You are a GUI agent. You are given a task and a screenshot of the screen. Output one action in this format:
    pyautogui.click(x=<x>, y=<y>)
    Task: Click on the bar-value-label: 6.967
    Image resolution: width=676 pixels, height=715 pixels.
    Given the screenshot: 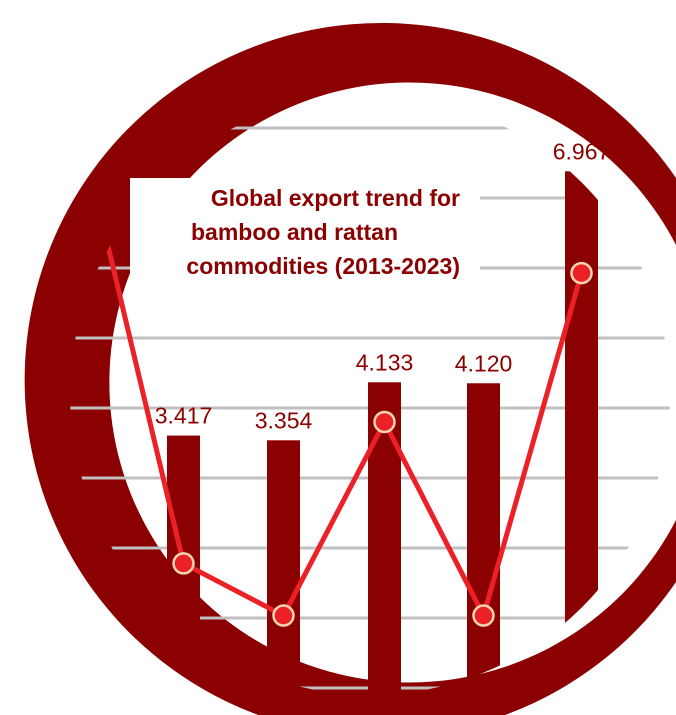 What is the action you would take?
    pyautogui.click(x=582, y=151)
    